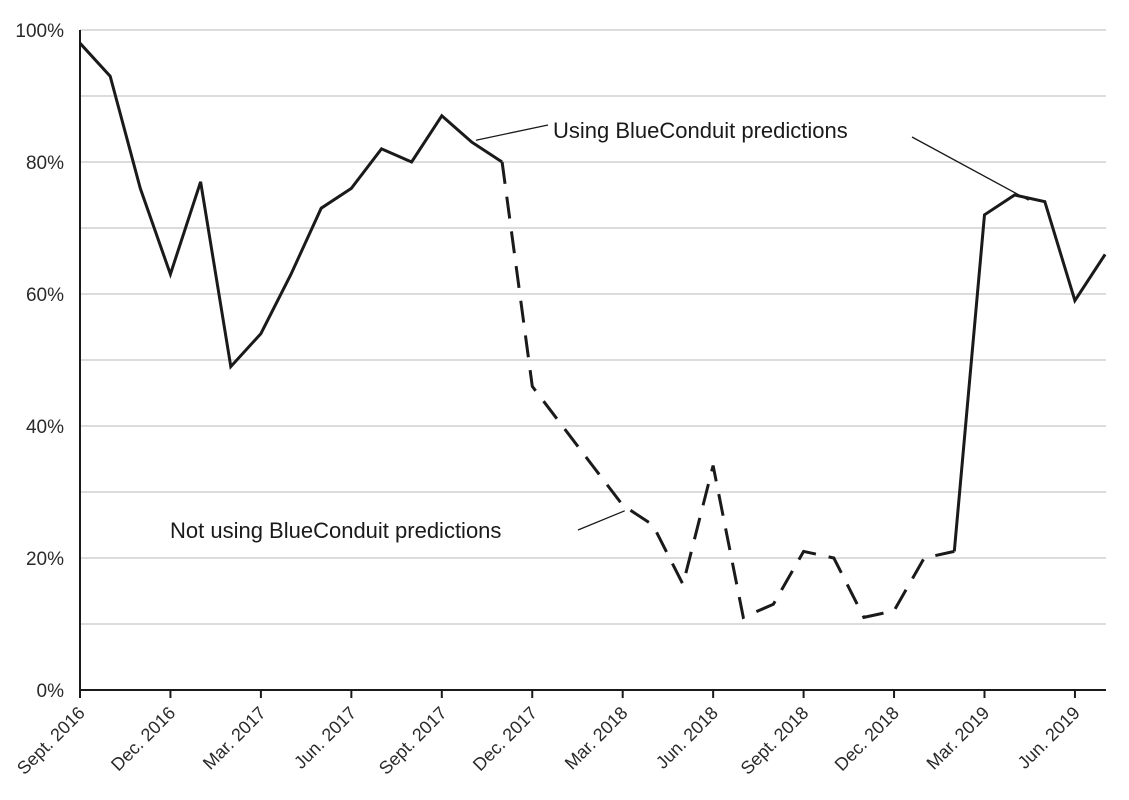 This screenshot has width=1129, height=800. What do you see at coordinates (867, 739) in the screenshot?
I see `x-tick-label: Dec. 2018` at bounding box center [867, 739].